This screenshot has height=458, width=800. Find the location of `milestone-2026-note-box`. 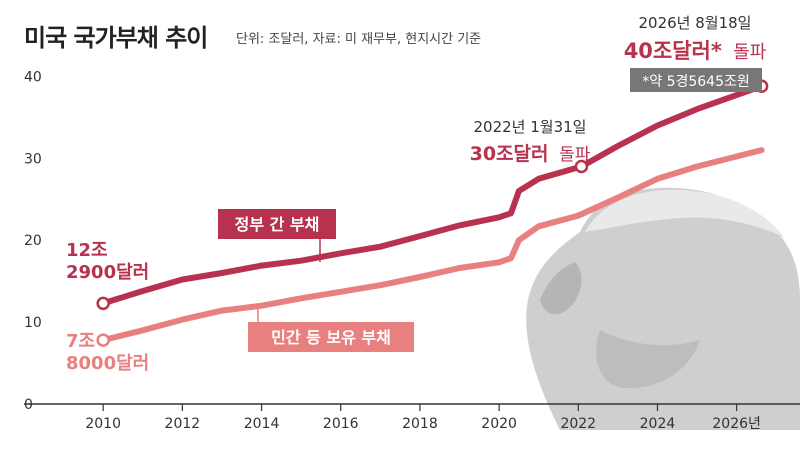

milestone-2026-note-box is located at coordinates (696, 80).